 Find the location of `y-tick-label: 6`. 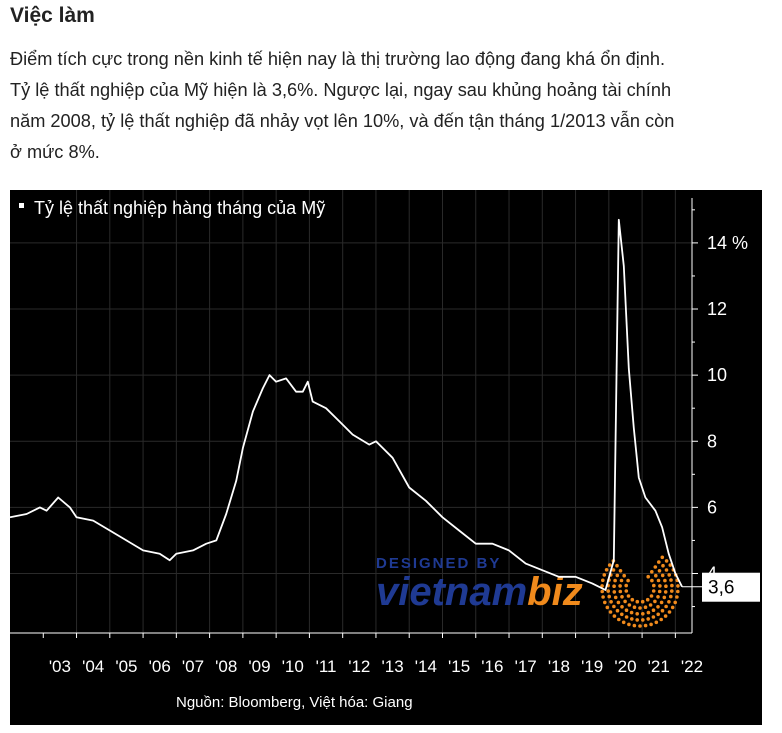

y-tick-label: 6 is located at coordinates (712, 507).